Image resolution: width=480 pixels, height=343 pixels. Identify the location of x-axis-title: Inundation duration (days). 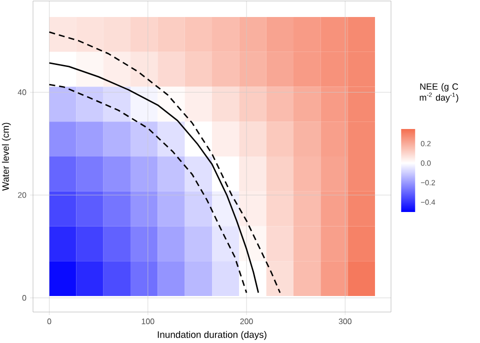
(212, 335).